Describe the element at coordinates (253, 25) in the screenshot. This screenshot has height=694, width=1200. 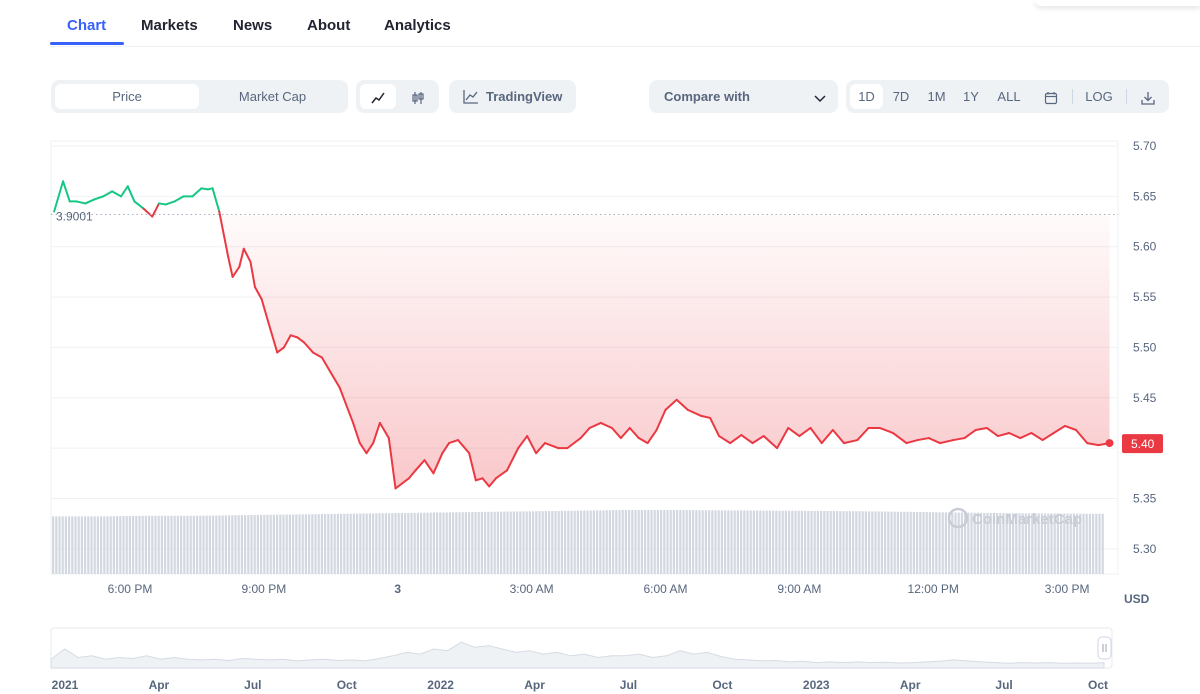
I see `tab-news: News` at that location.